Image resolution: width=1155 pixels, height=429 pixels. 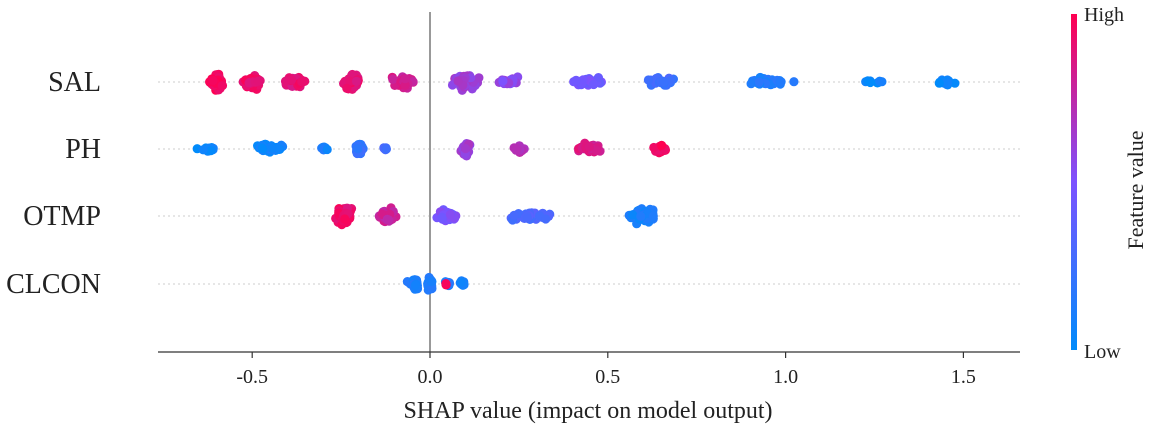 What do you see at coordinates (74, 82) in the screenshot?
I see `feature-label-sal: SAL` at bounding box center [74, 82].